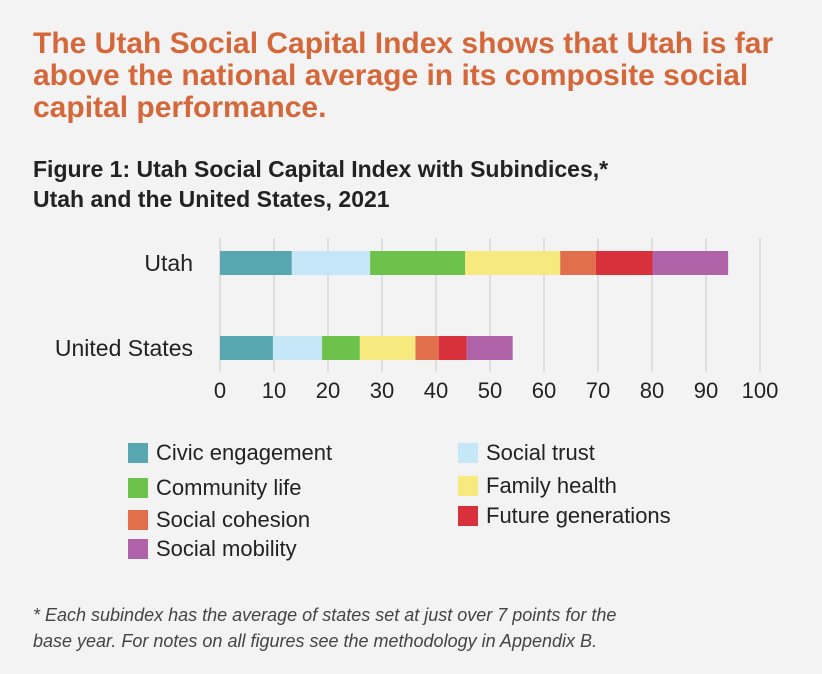 The height and width of the screenshot is (674, 822). I want to click on bar-segment-social-mobility-united-states, so click(489, 348).